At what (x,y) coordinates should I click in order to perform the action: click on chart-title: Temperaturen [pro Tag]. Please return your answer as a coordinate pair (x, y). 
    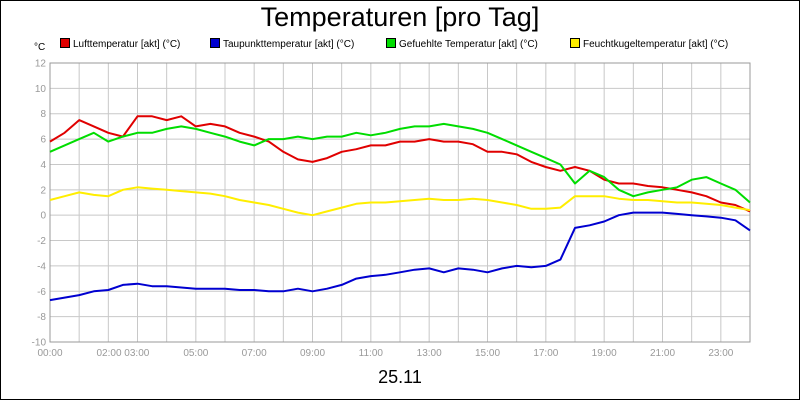
    Looking at the image, I should click on (400, 17).